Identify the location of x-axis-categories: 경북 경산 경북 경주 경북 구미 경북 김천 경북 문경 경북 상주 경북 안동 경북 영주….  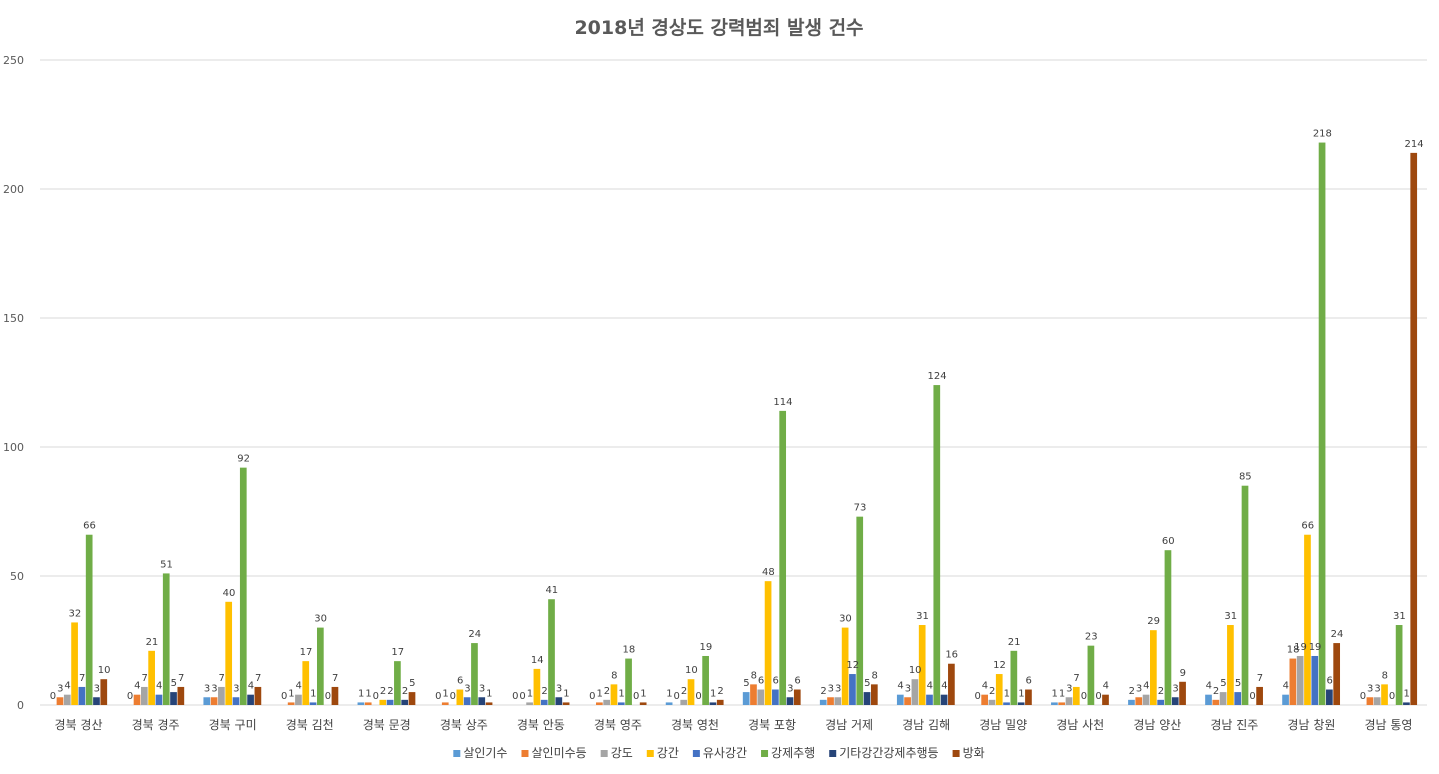
(734, 724).